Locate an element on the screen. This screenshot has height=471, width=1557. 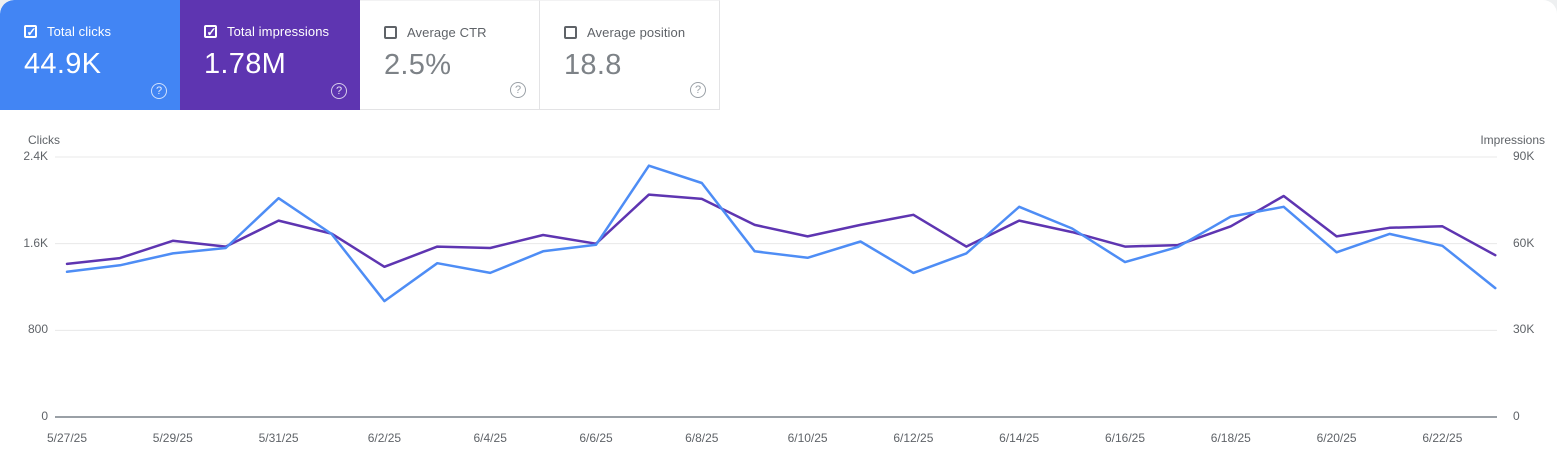
x-axis-tick: 6/20/25 is located at coordinates (1336, 438).